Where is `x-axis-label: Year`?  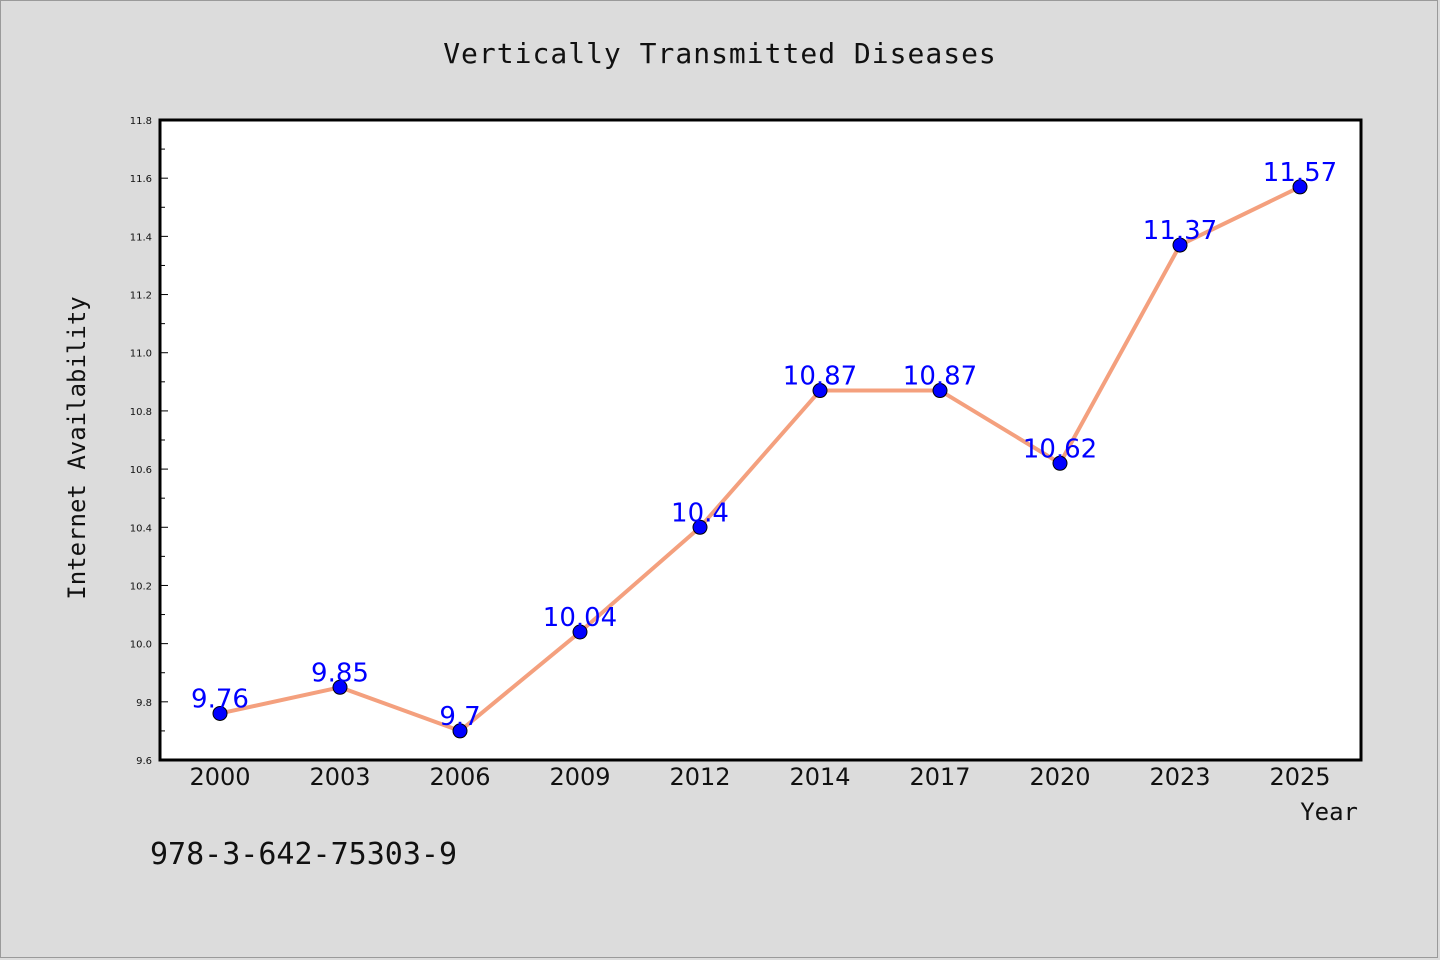
x-axis-label: Year is located at coordinates (1329, 812).